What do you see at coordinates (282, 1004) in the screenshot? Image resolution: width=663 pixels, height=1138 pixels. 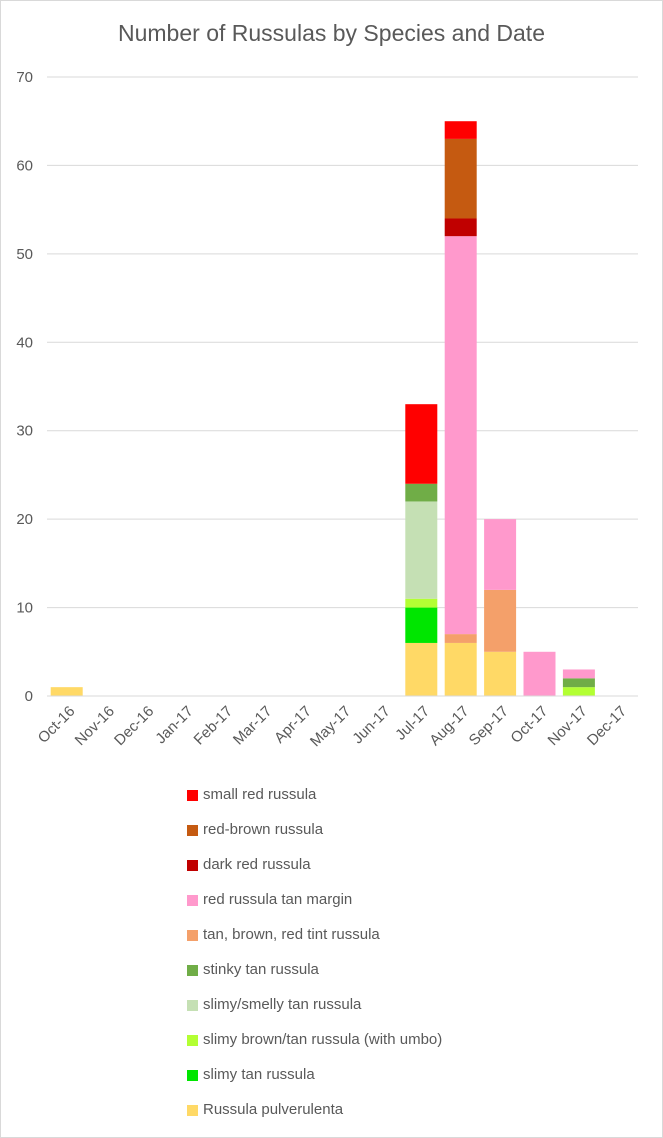 I see `legend-label: slimy/smelly tan russula` at bounding box center [282, 1004].